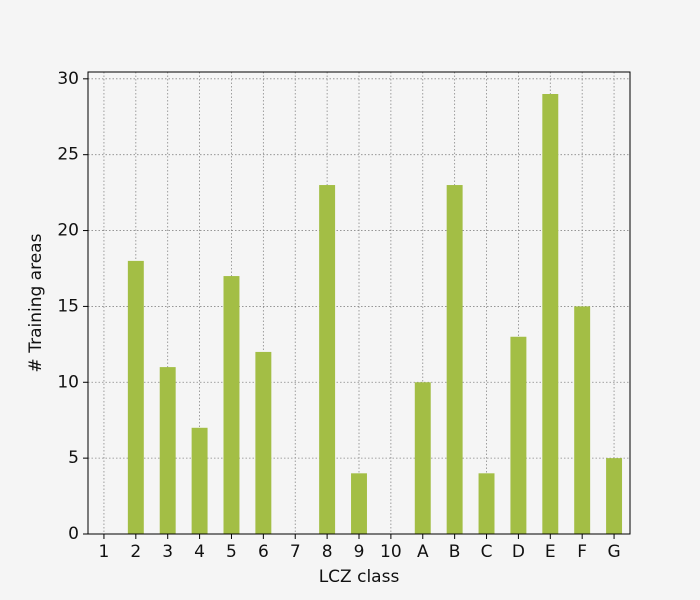 The width and height of the screenshot is (700, 600). I want to click on y-tick-label: 30, so click(68, 79).